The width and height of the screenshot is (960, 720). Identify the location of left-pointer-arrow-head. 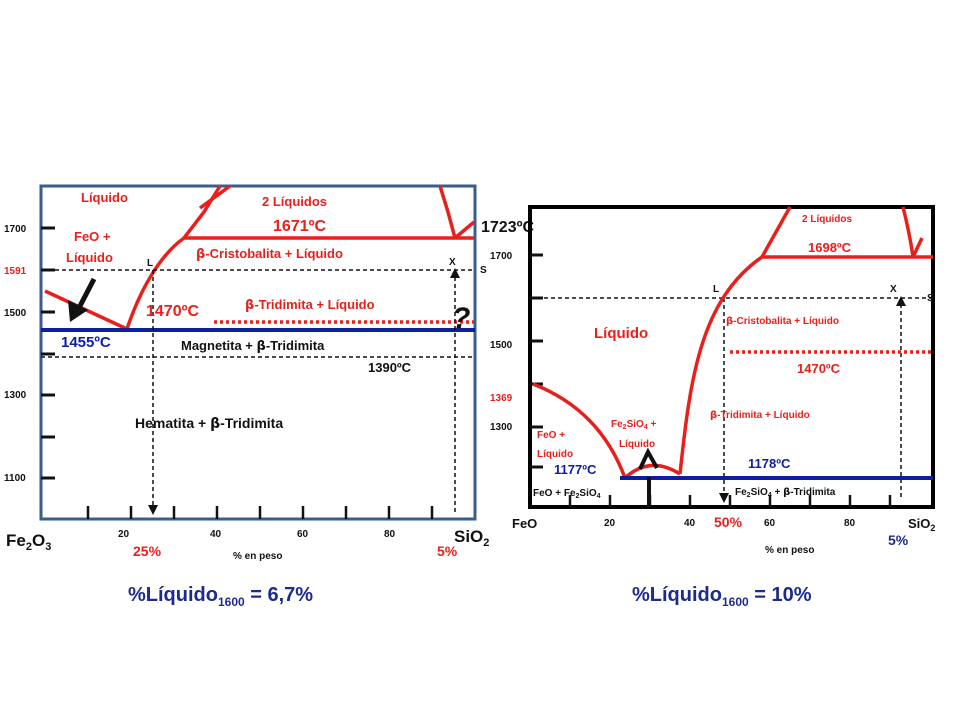
(78, 311).